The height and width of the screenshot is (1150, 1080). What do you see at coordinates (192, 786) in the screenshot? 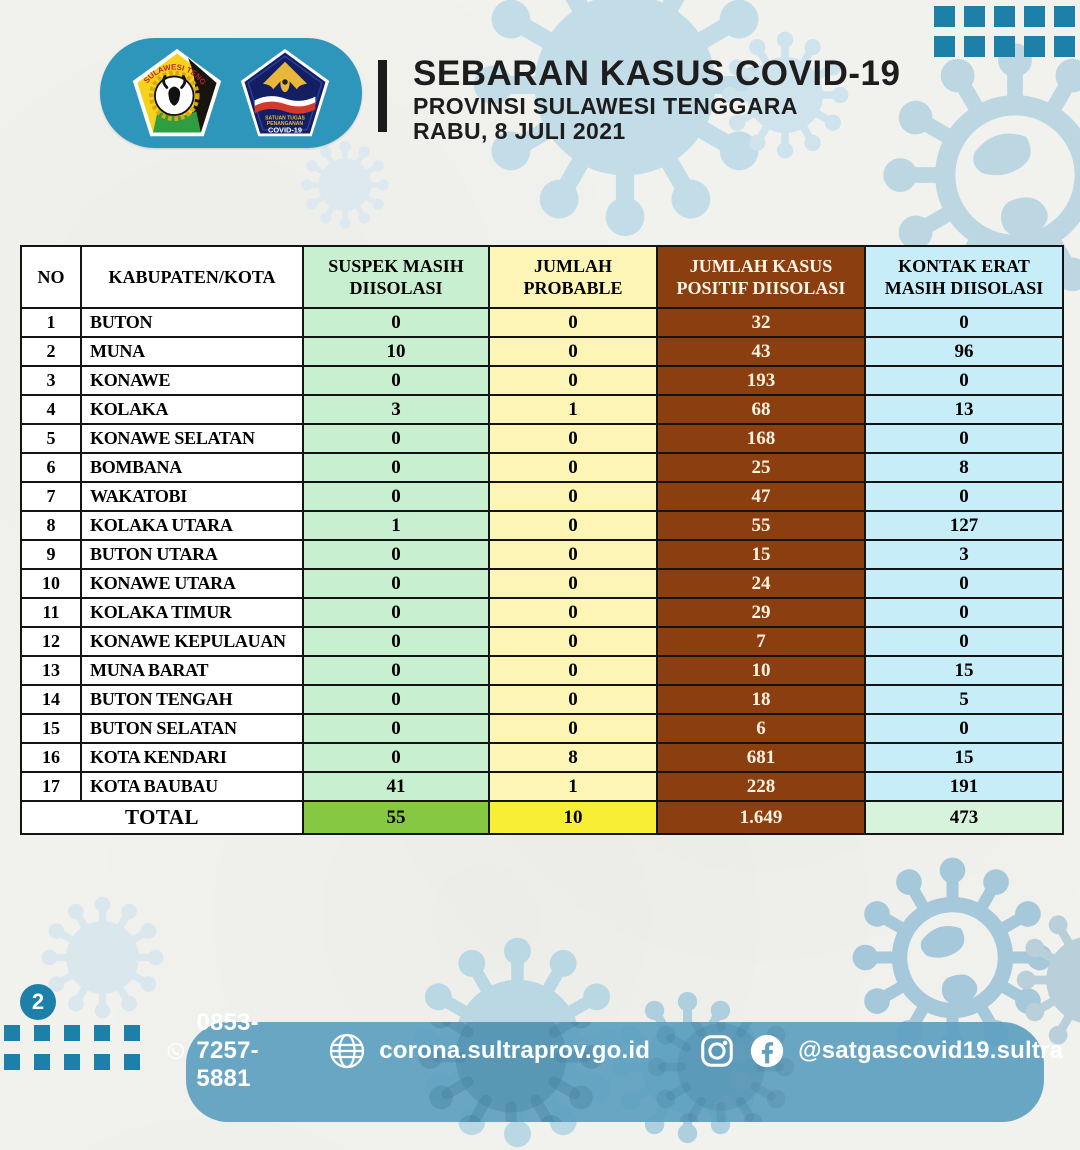
I see `cell-kabupaten-kota: KOTA BAUBAU` at bounding box center [192, 786].